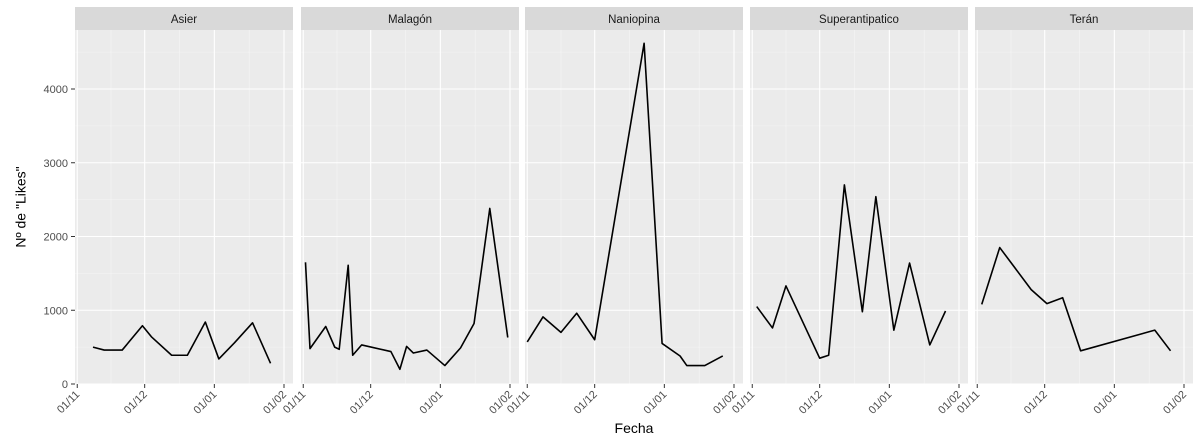  I want to click on facet-strip-label: Asier, so click(184, 20).